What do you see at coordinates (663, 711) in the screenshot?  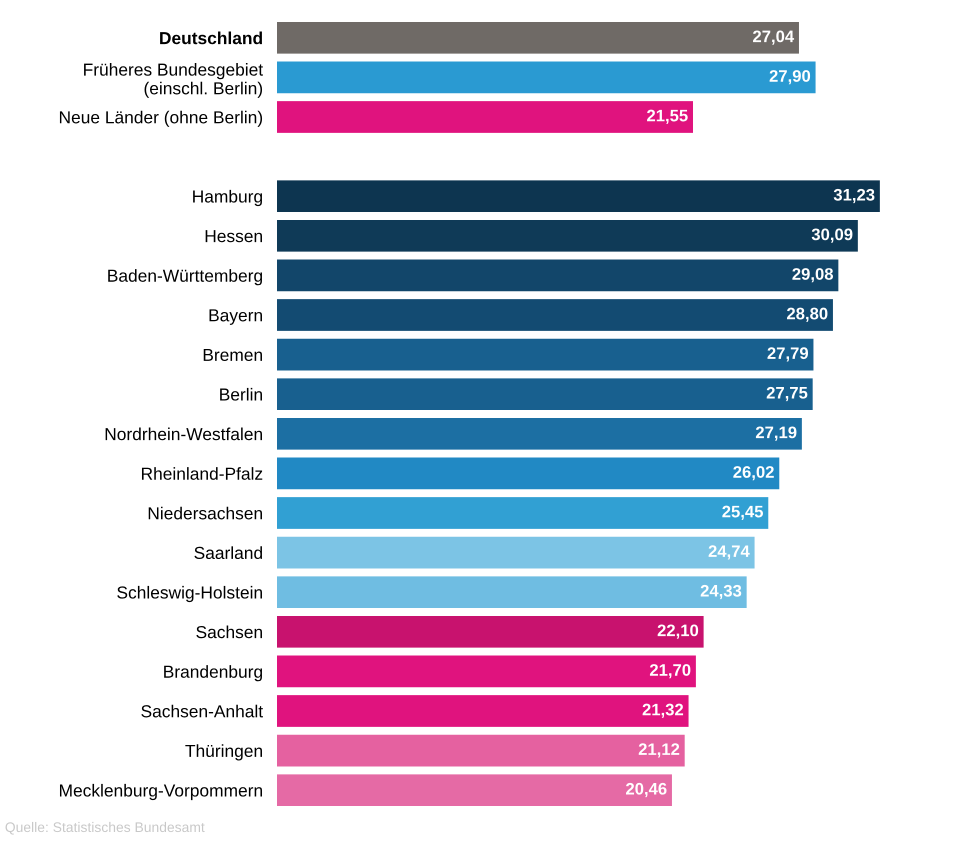 I see `data-label: 21,32` at bounding box center [663, 711].